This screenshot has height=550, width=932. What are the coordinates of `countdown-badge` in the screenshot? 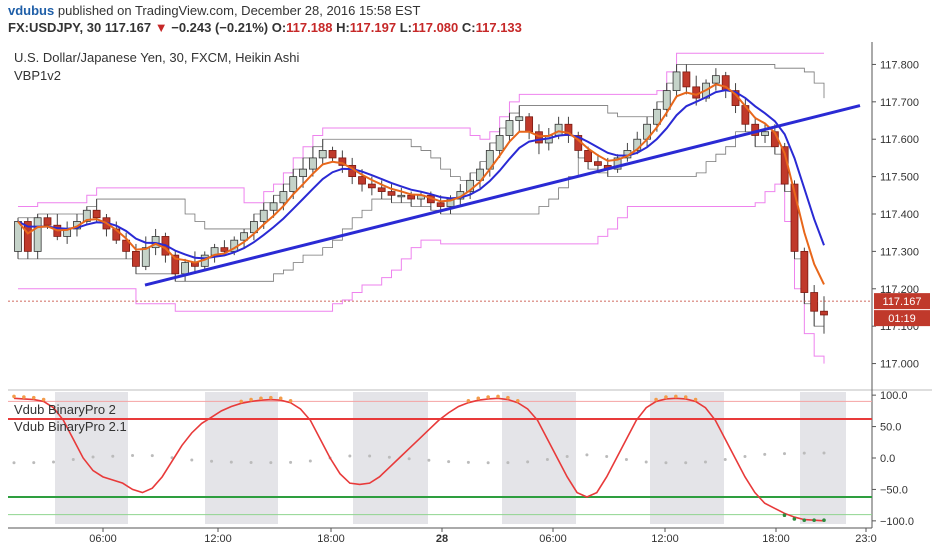 It's located at (902, 318).